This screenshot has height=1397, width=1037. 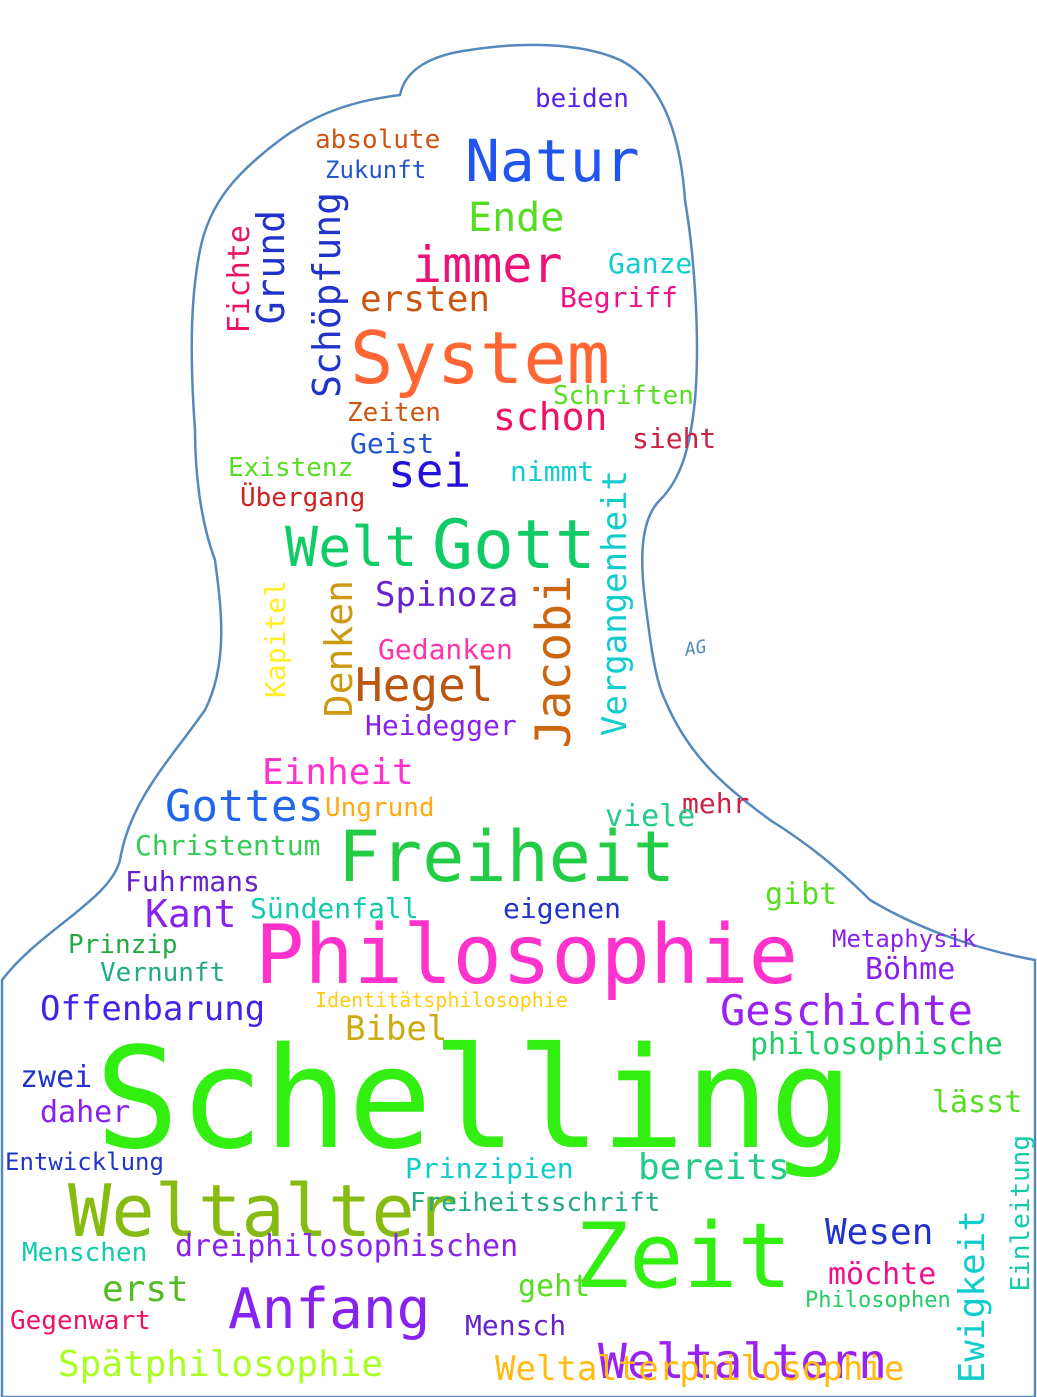 What do you see at coordinates (801, 894) in the screenshot?
I see `word: gibt` at bounding box center [801, 894].